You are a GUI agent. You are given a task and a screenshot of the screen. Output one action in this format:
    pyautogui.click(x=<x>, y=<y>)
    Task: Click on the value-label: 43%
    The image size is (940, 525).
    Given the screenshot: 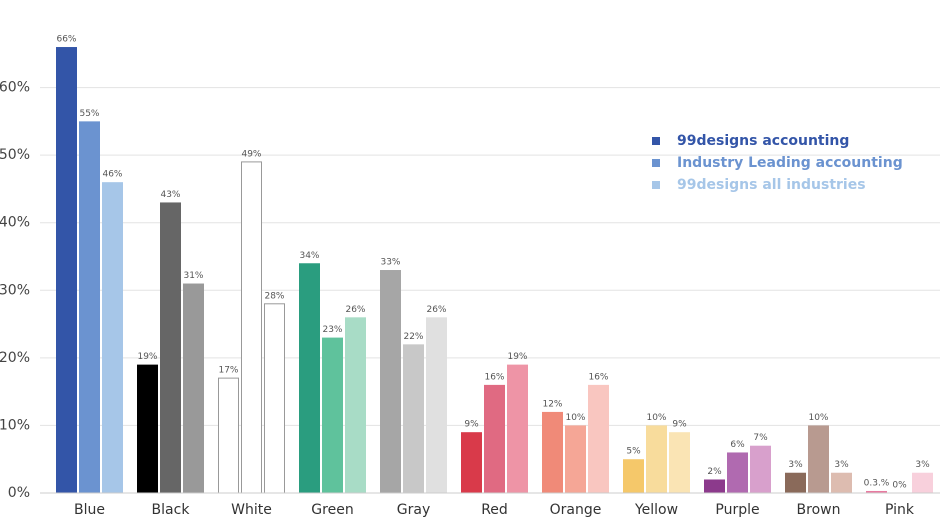 What is the action you would take?
    pyautogui.click(x=170, y=195)
    